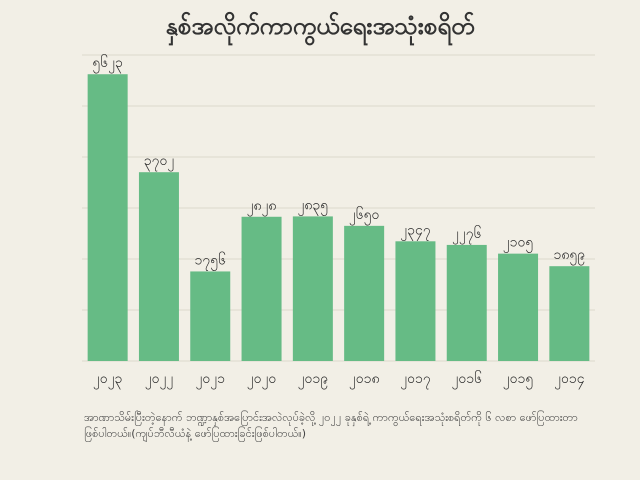  Describe the element at coordinates (518, 380) in the screenshot. I see `x-tick-label: ၂၀၁၅` at that location.